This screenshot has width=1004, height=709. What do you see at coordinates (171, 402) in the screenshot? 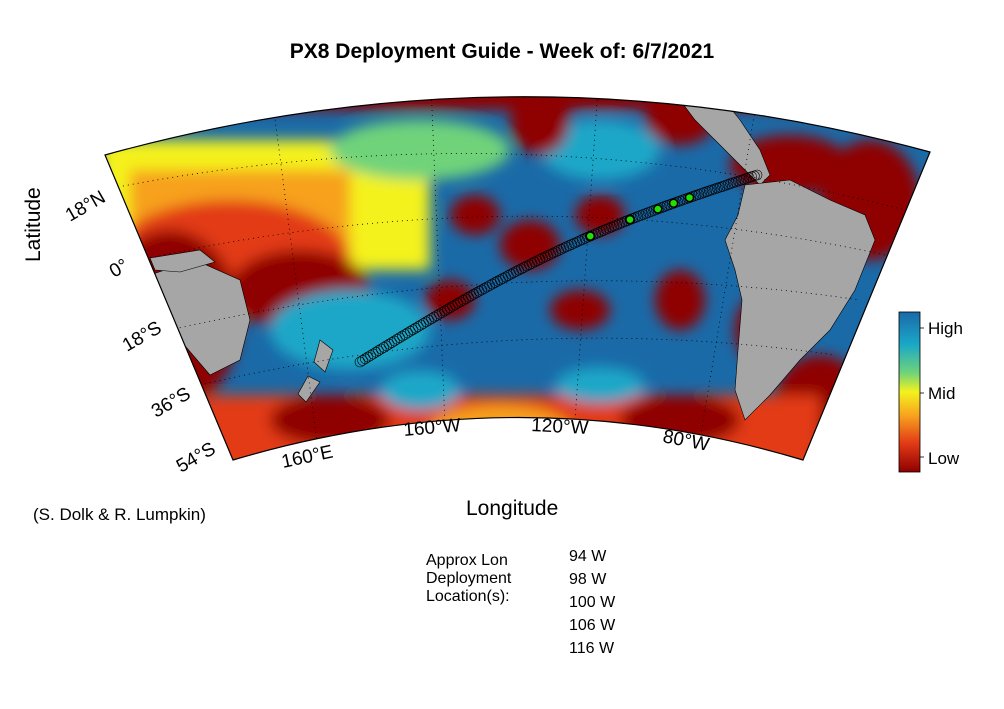
I see `lat-tick-label: 36°S` at bounding box center [171, 402].